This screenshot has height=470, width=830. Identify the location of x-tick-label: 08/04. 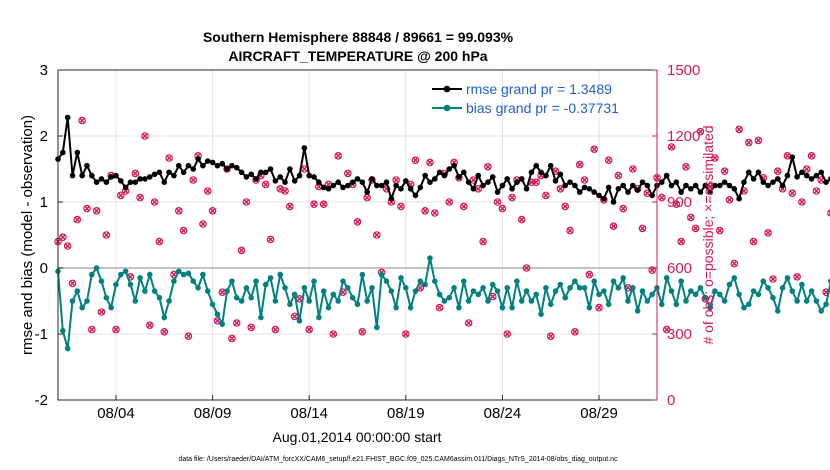
(116, 413).